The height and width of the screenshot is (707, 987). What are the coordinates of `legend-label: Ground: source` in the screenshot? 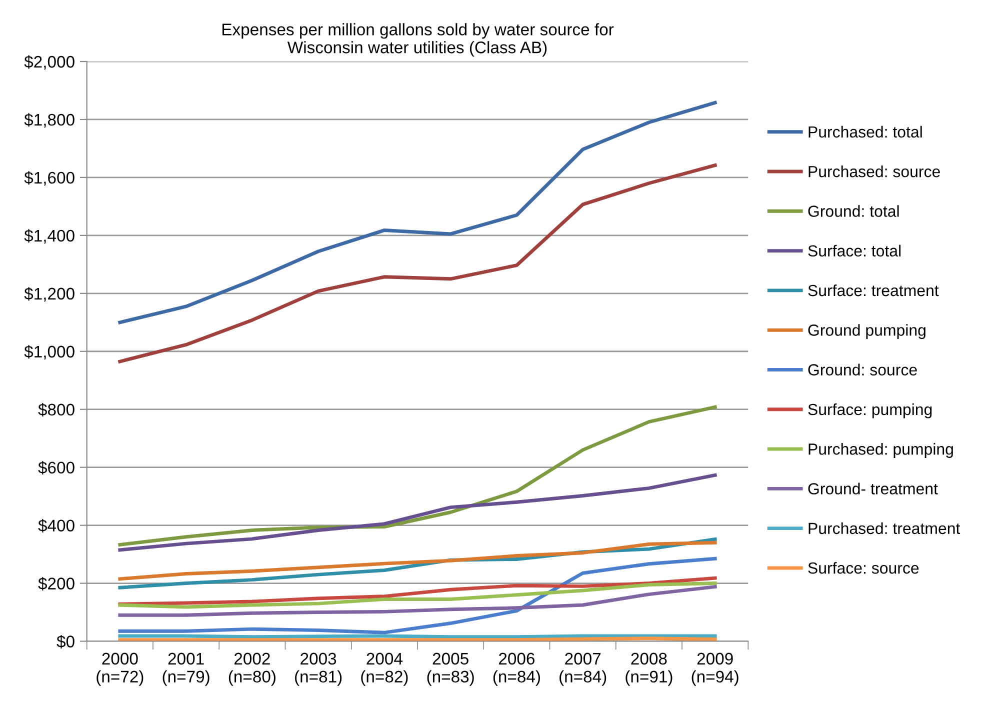 It's located at (862, 370).